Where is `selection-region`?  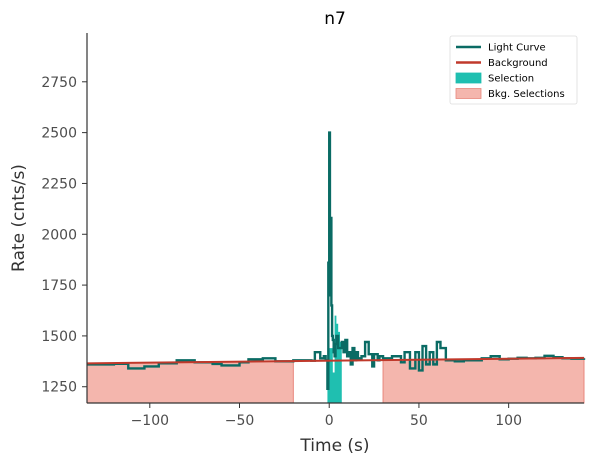 selection-region is located at coordinates (334, 359).